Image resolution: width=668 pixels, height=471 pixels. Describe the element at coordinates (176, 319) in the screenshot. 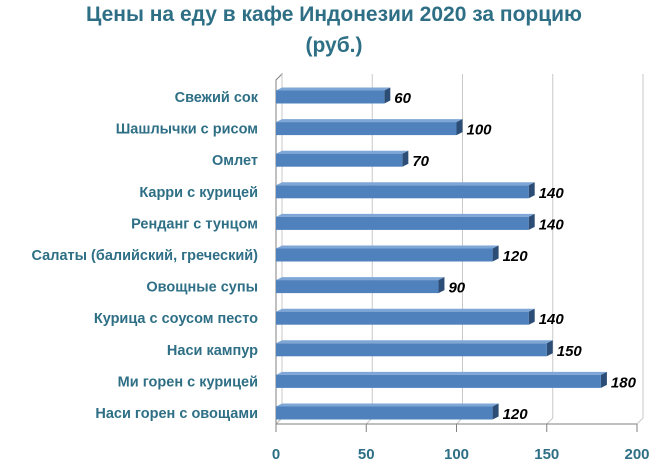

I see `category-label: Курица с соусом песто` at that location.